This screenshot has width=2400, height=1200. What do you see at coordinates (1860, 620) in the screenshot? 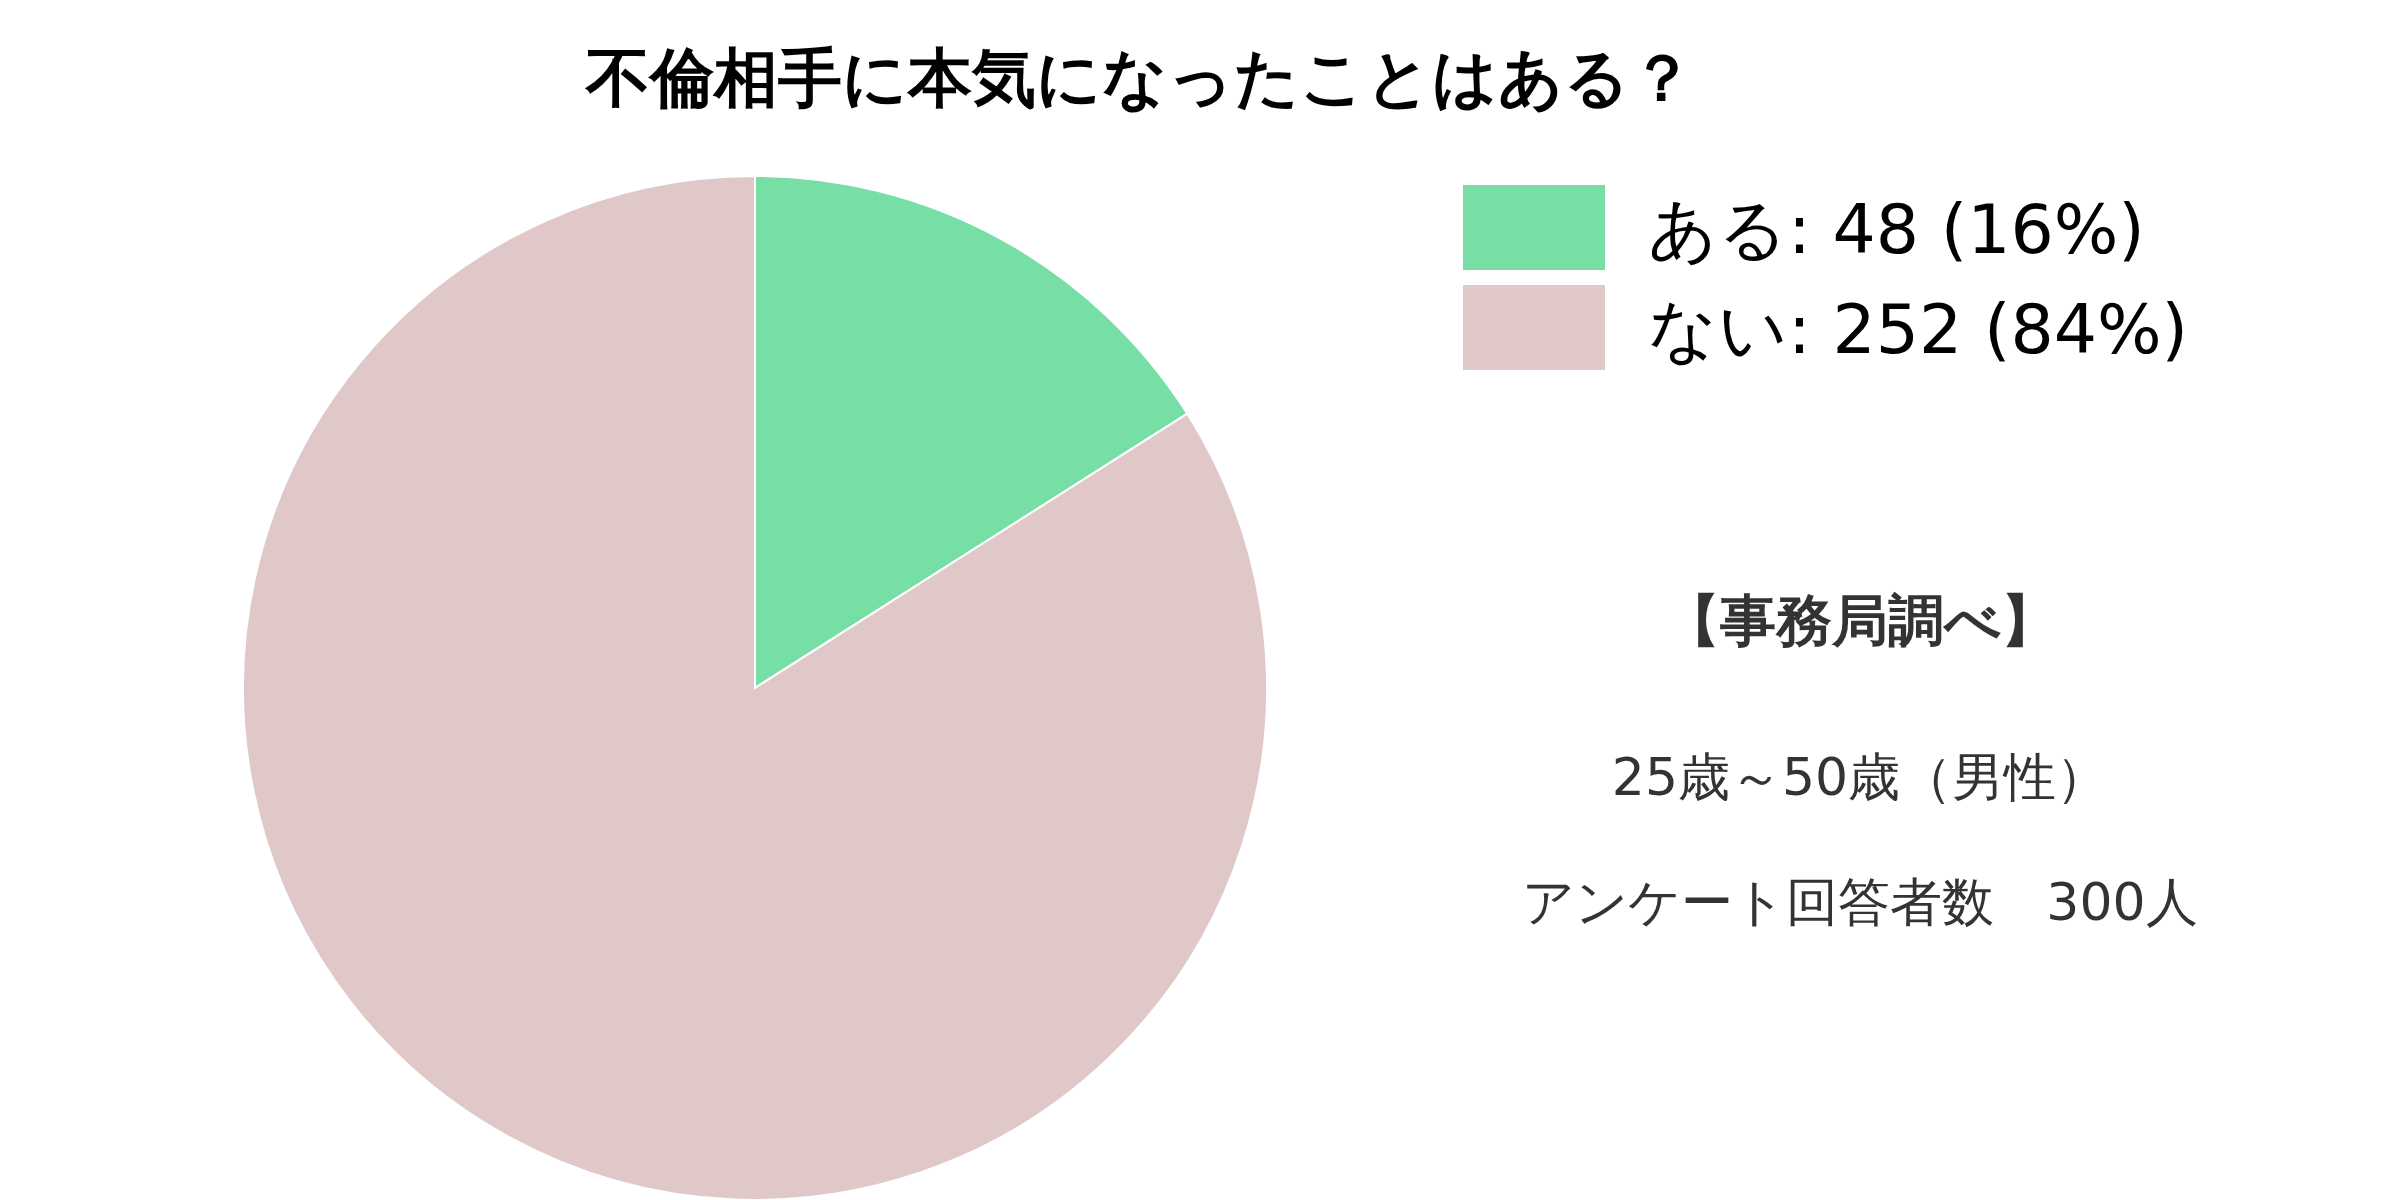
I see `text: 【事務局調べ】` at bounding box center [1860, 620].